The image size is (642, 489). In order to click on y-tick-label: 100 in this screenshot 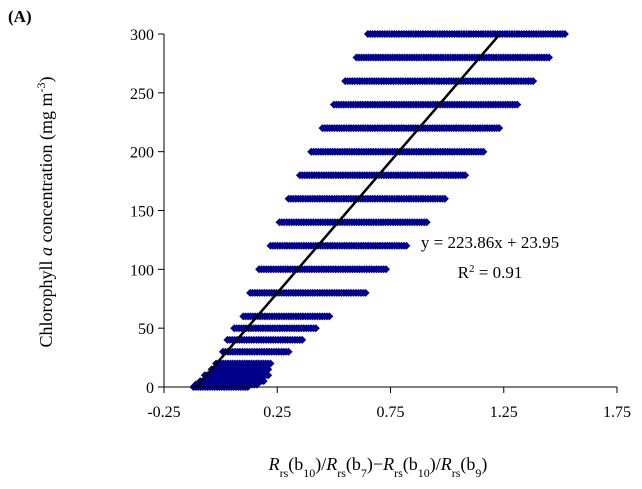, I will do `click(142, 270)`.